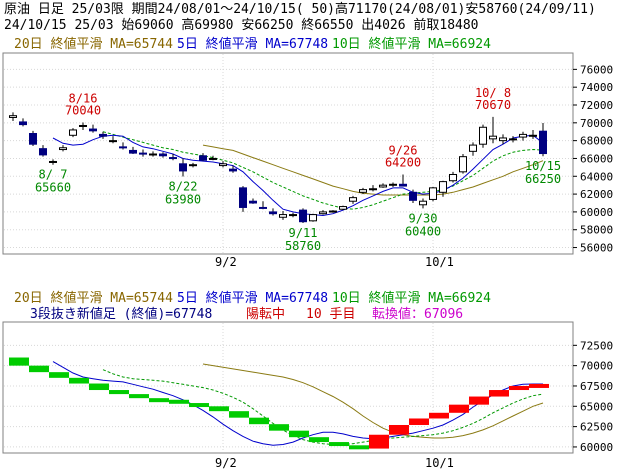 The height and width of the screenshot is (475, 624). I want to click on price-moving-averages, so click(298, 174).